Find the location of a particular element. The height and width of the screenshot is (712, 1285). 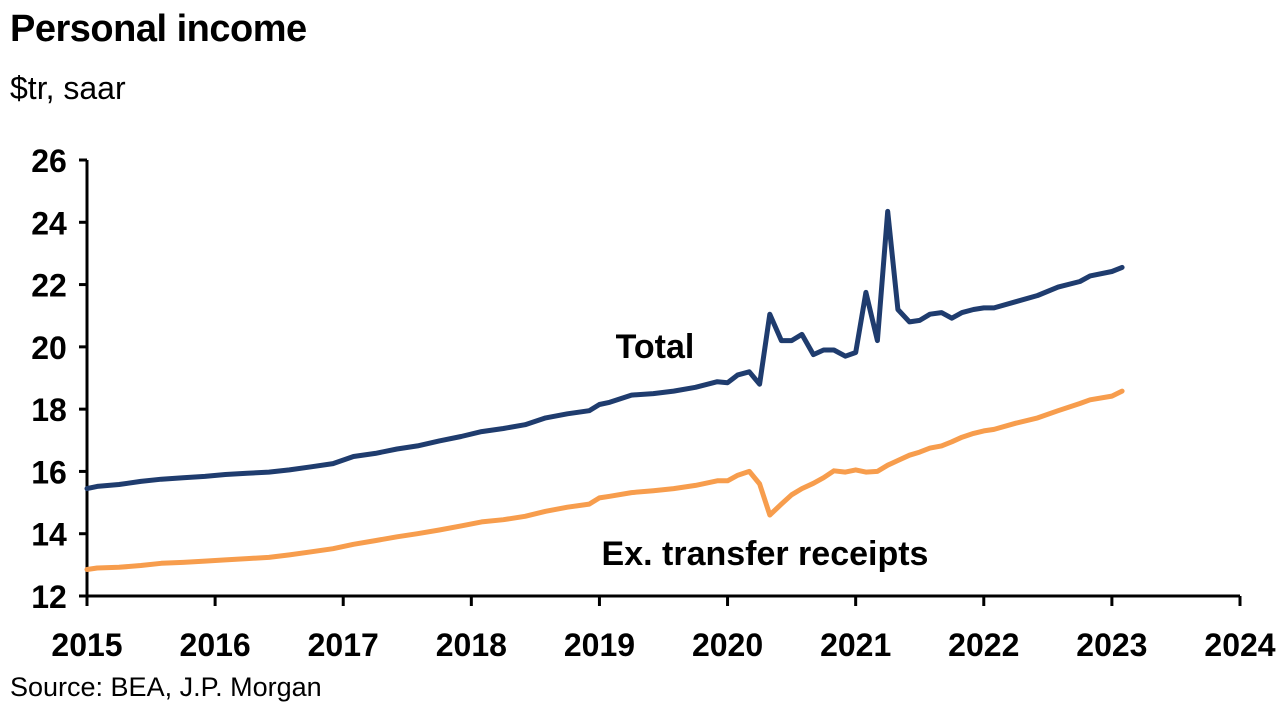

y-tick-label: 12 is located at coordinates (49, 597).